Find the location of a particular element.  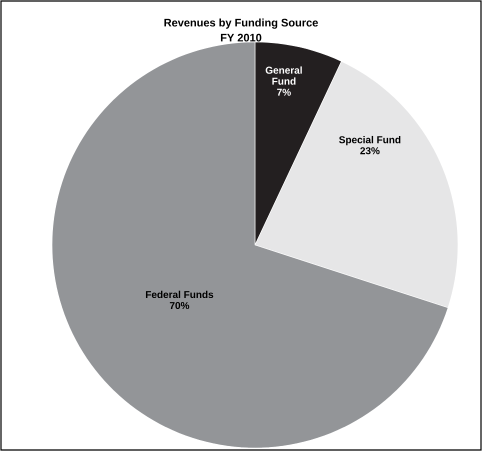

slice-label: Special Fund is located at coordinates (369, 141).